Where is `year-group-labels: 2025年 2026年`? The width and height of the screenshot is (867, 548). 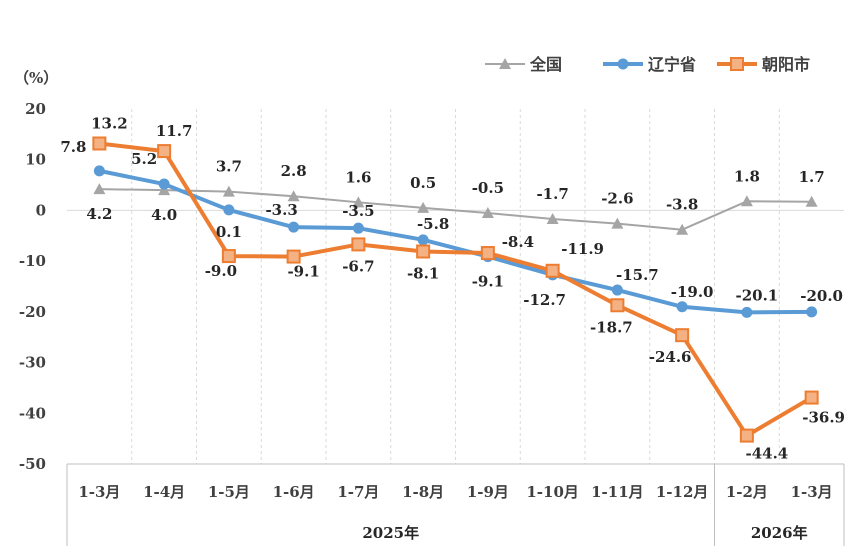
year-group-labels: 2025年 2026年 is located at coordinates (584, 533).